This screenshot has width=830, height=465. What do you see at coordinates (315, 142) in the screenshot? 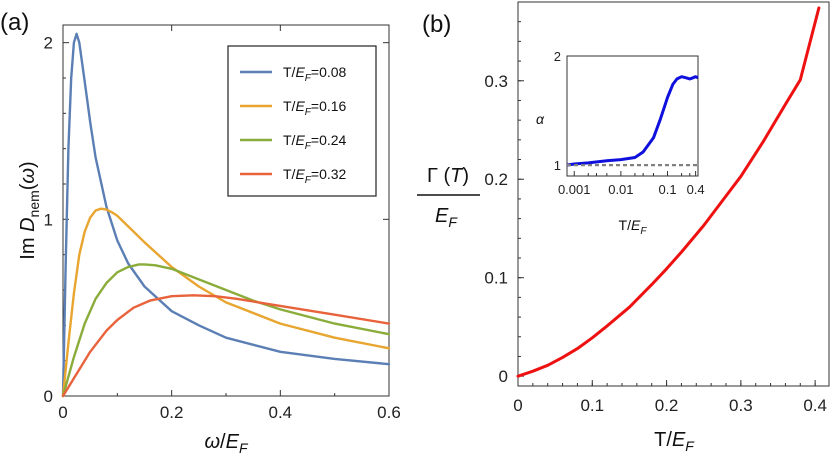
I see `legend-entry: T/EF=0.24` at bounding box center [315, 142].